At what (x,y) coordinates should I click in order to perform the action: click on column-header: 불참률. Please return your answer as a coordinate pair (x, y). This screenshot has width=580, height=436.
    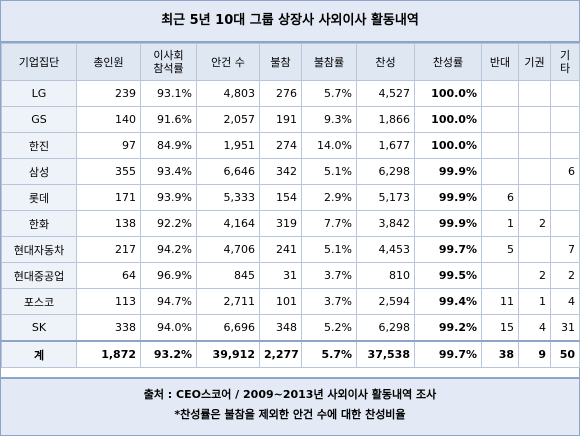
    Looking at the image, I should click on (329, 62).